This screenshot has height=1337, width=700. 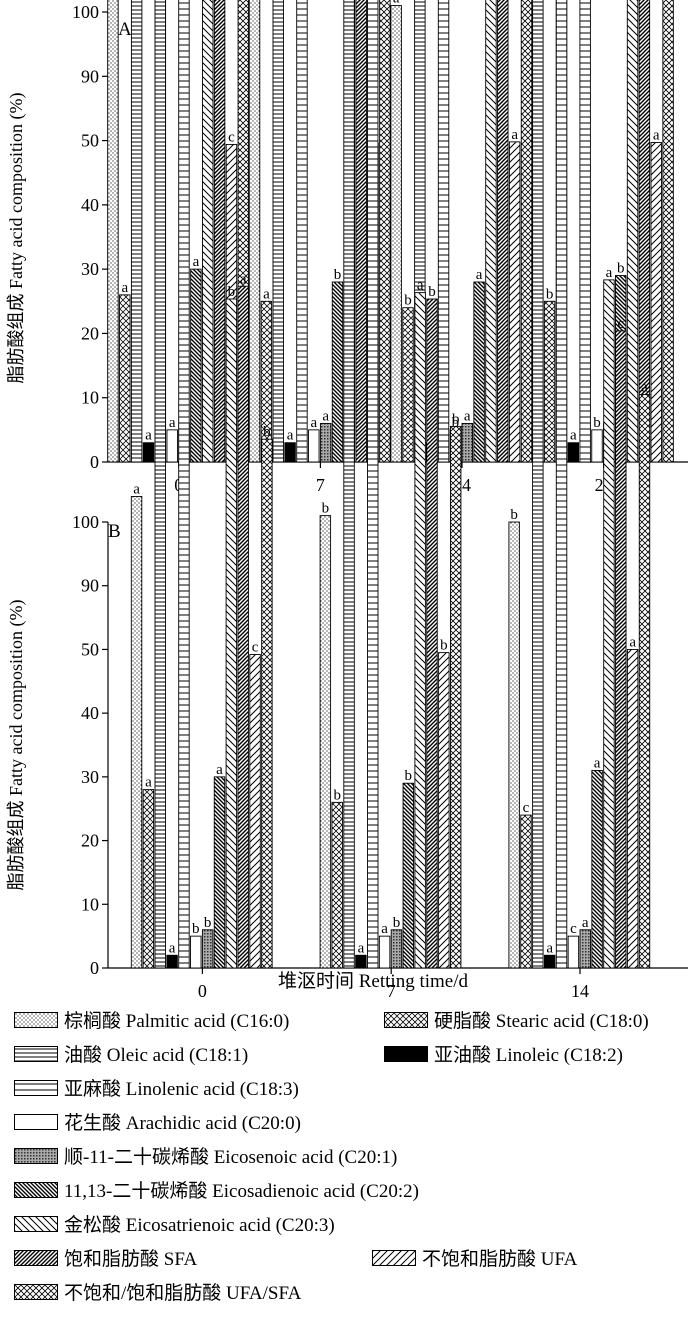 What do you see at coordinates (85, 12) in the screenshot?
I see `panel-a-ytick-label: 100` at bounding box center [85, 12].